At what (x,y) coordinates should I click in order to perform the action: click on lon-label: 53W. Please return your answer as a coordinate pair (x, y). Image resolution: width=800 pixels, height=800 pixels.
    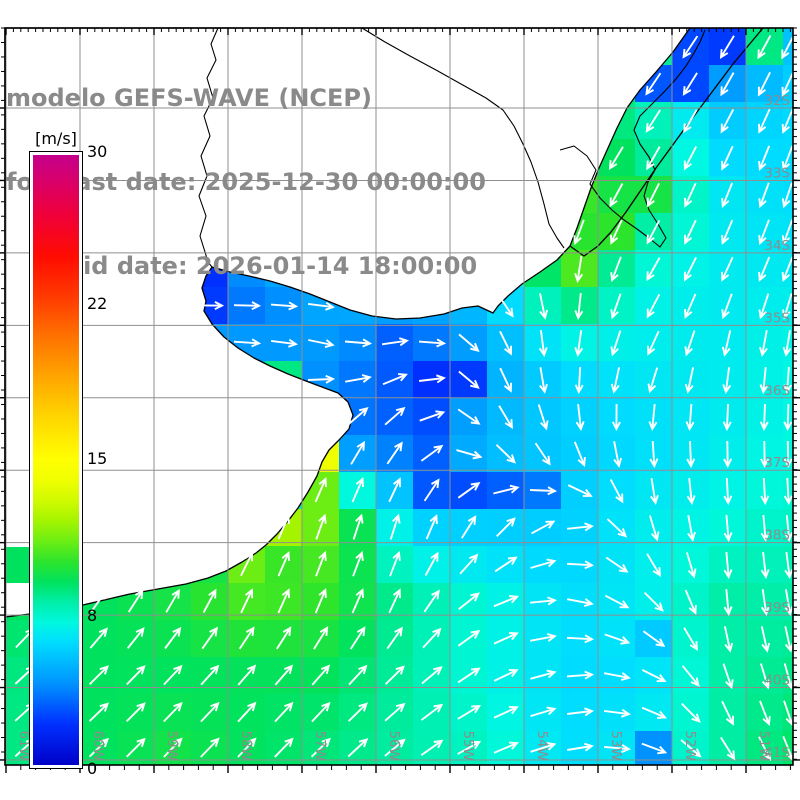
    Looking at the image, I should click on (616, 745).